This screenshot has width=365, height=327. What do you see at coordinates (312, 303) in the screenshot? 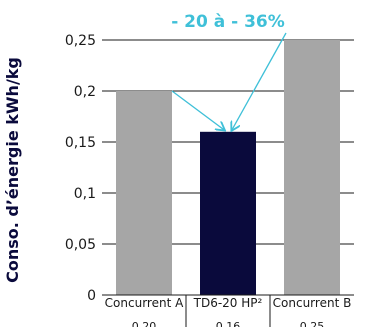
I see `x-tick-label: Concurrent B` at bounding box center [312, 303].